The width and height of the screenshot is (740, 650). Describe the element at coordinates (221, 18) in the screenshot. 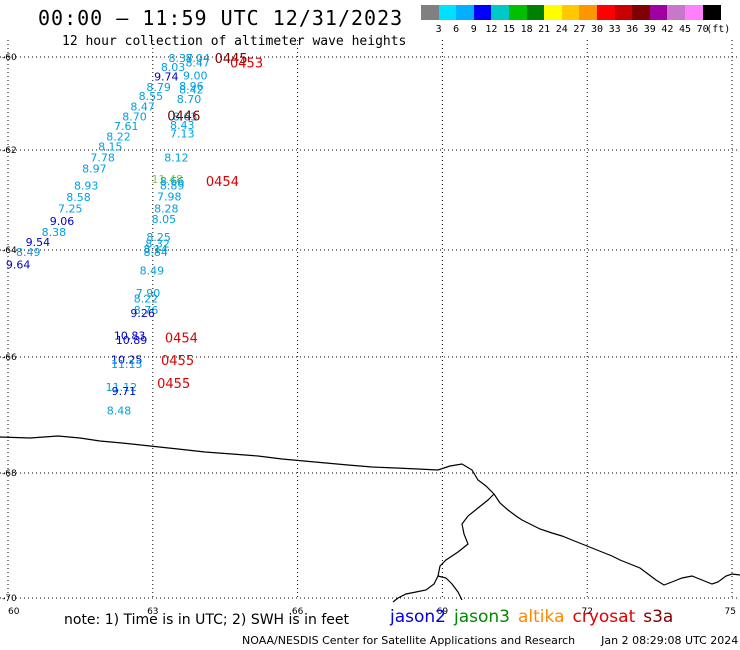

I see `map-title: 00:00 — 11:59 UTC 12/31/2023` at that location.